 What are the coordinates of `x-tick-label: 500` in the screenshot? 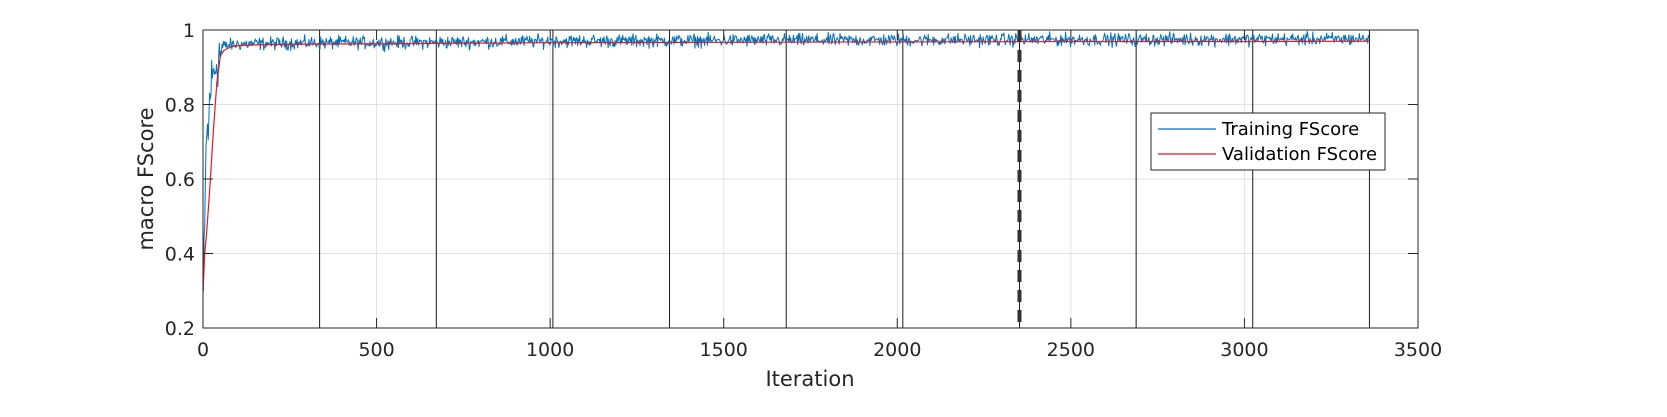 It's located at (376, 350).